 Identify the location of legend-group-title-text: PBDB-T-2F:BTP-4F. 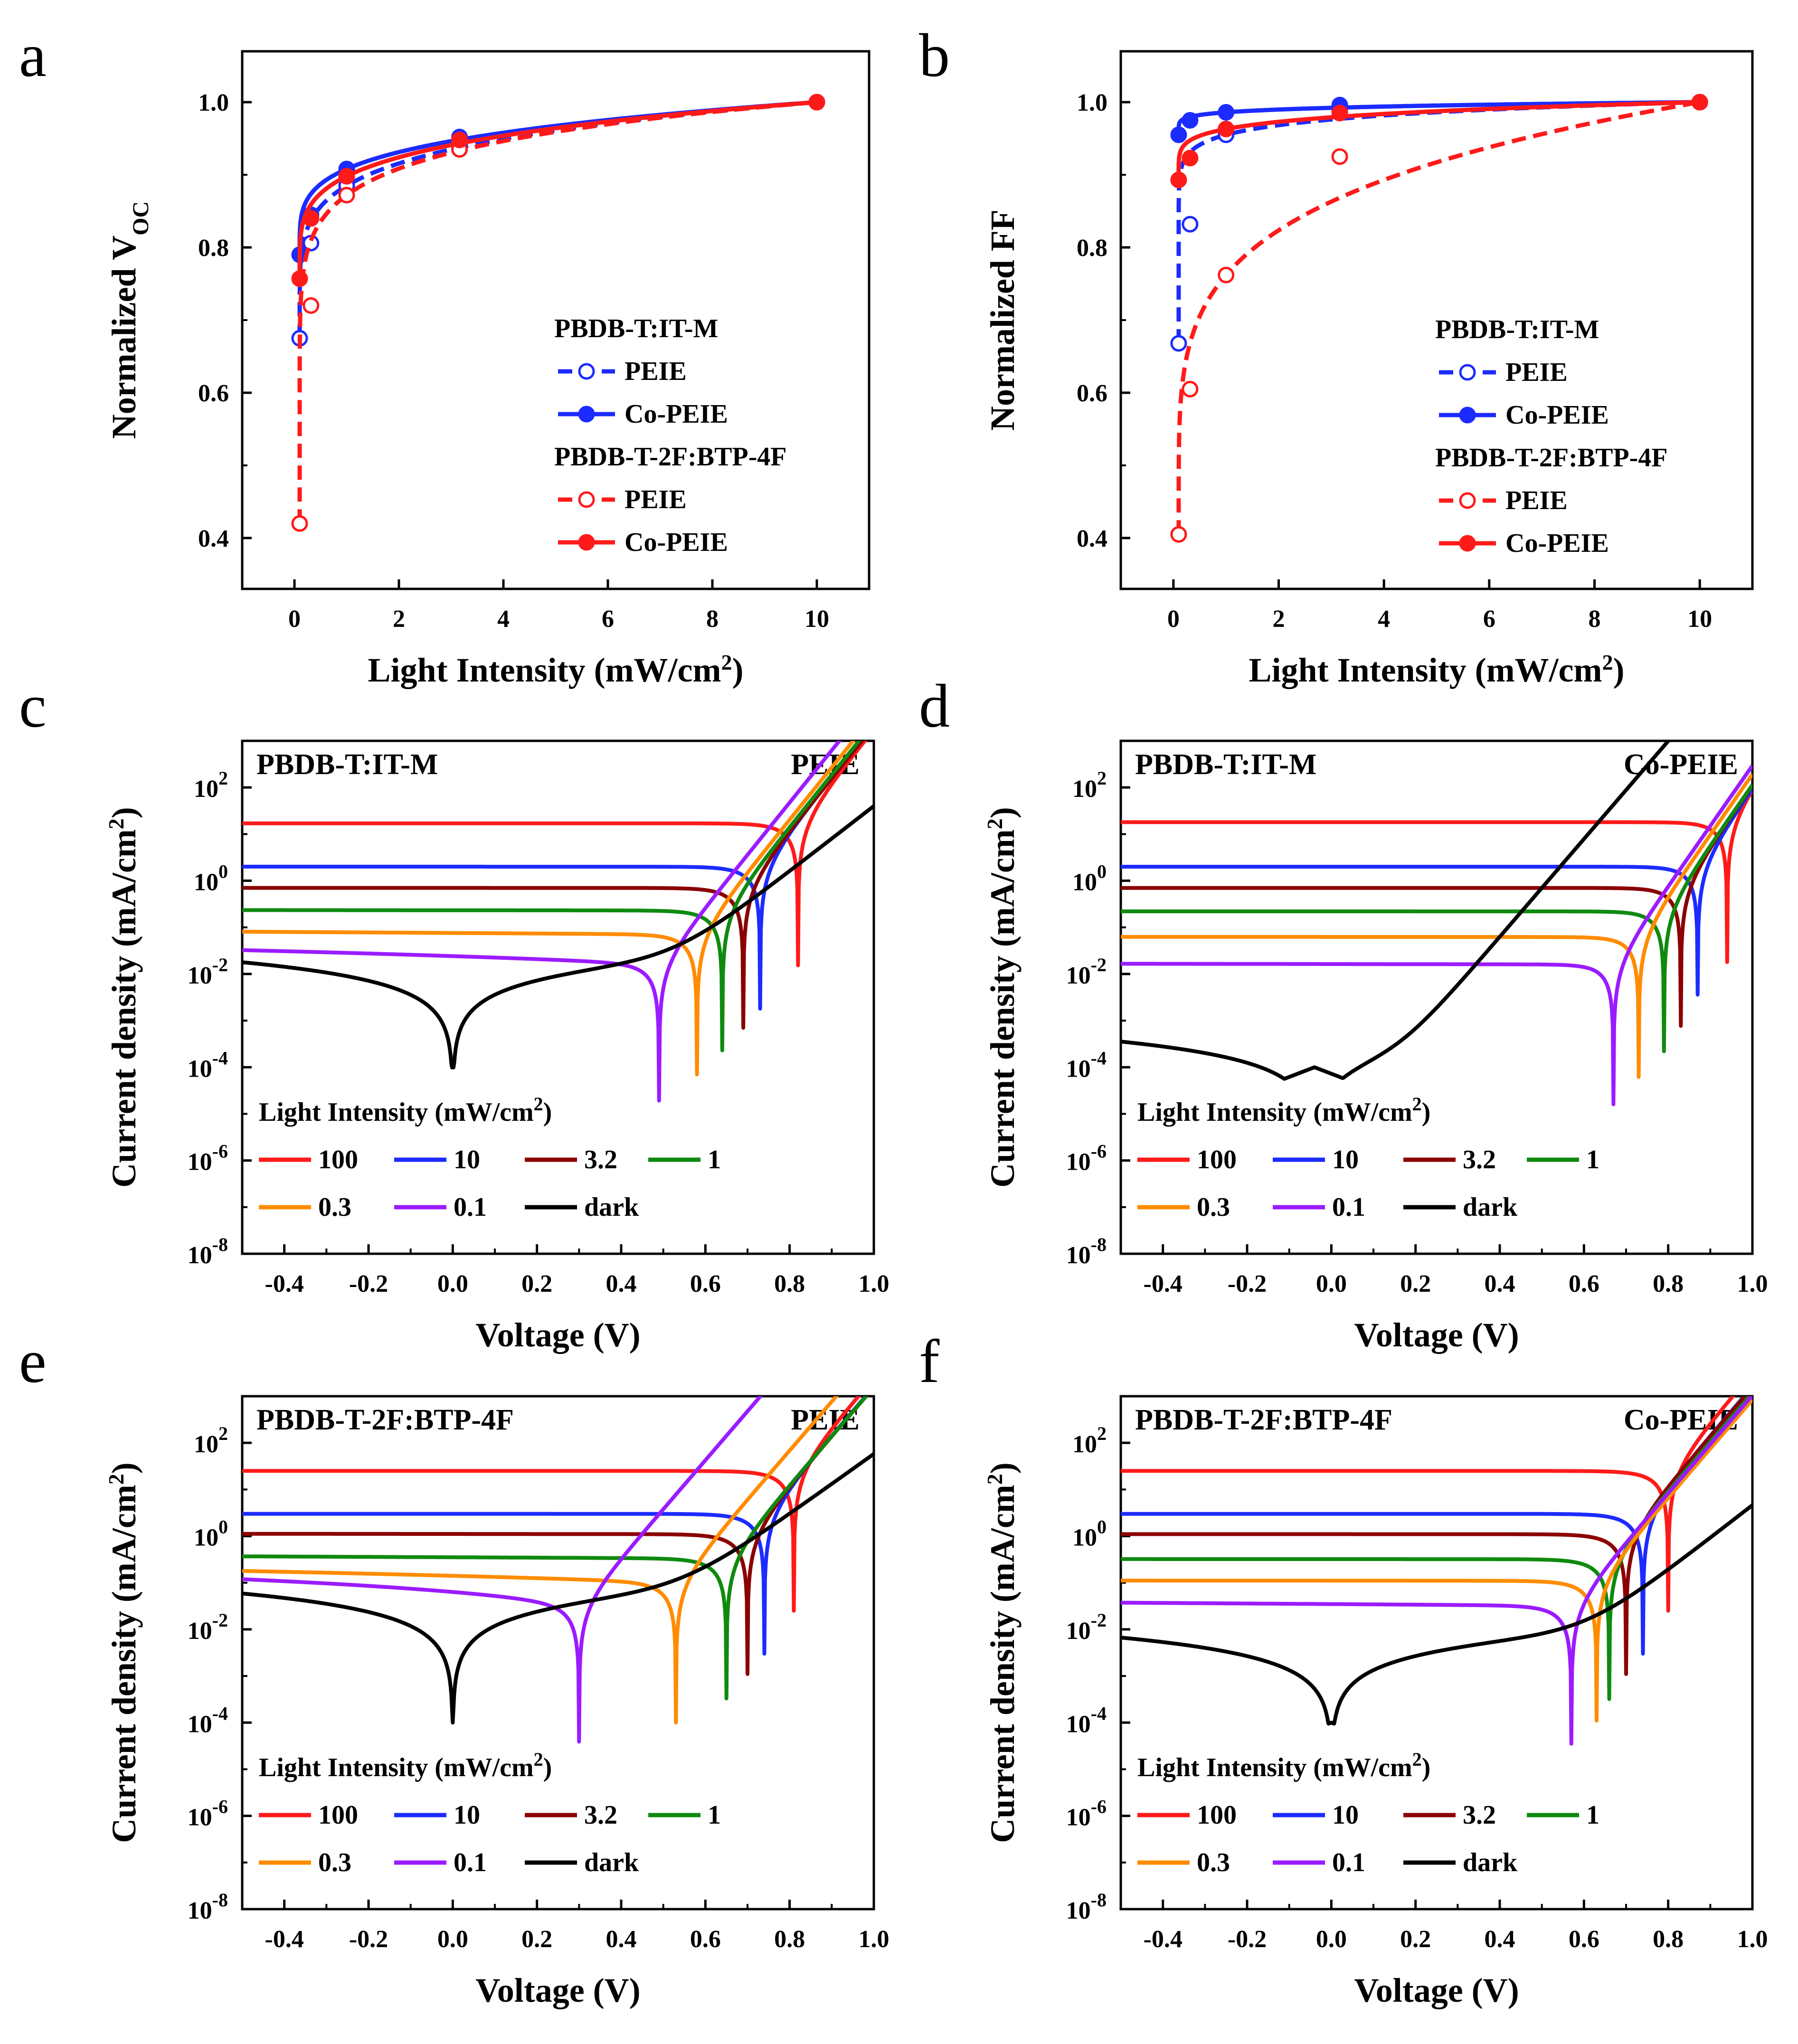
(670, 457).